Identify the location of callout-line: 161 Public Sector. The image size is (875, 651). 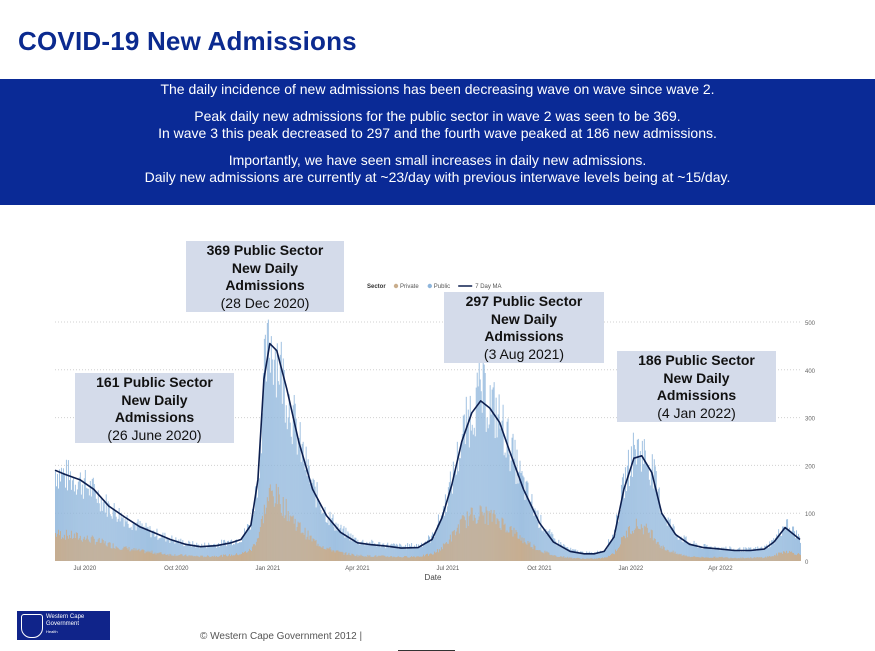
(154, 382).